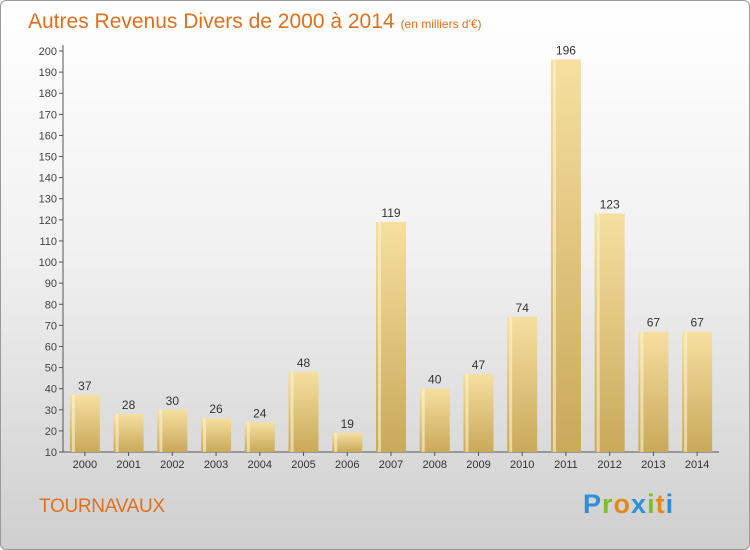 The width and height of the screenshot is (750, 550). I want to click on logo-letter: r, so click(608, 504).